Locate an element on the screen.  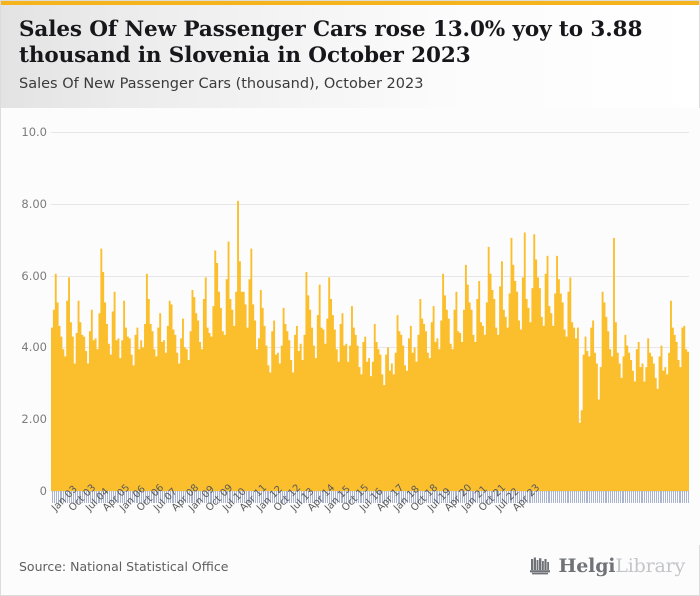
y-axis-tick-label: 6.00 is located at coordinates (34, 275).